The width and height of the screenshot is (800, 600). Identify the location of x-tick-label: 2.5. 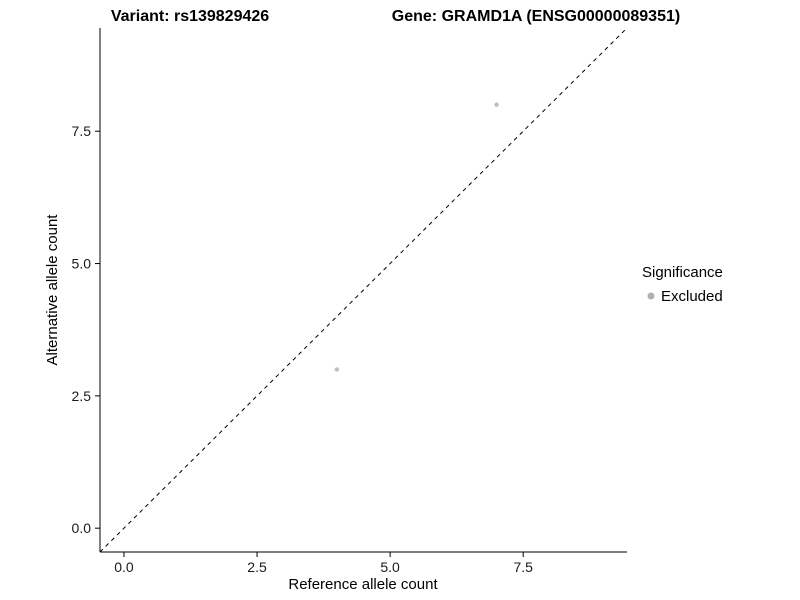
(257, 567).